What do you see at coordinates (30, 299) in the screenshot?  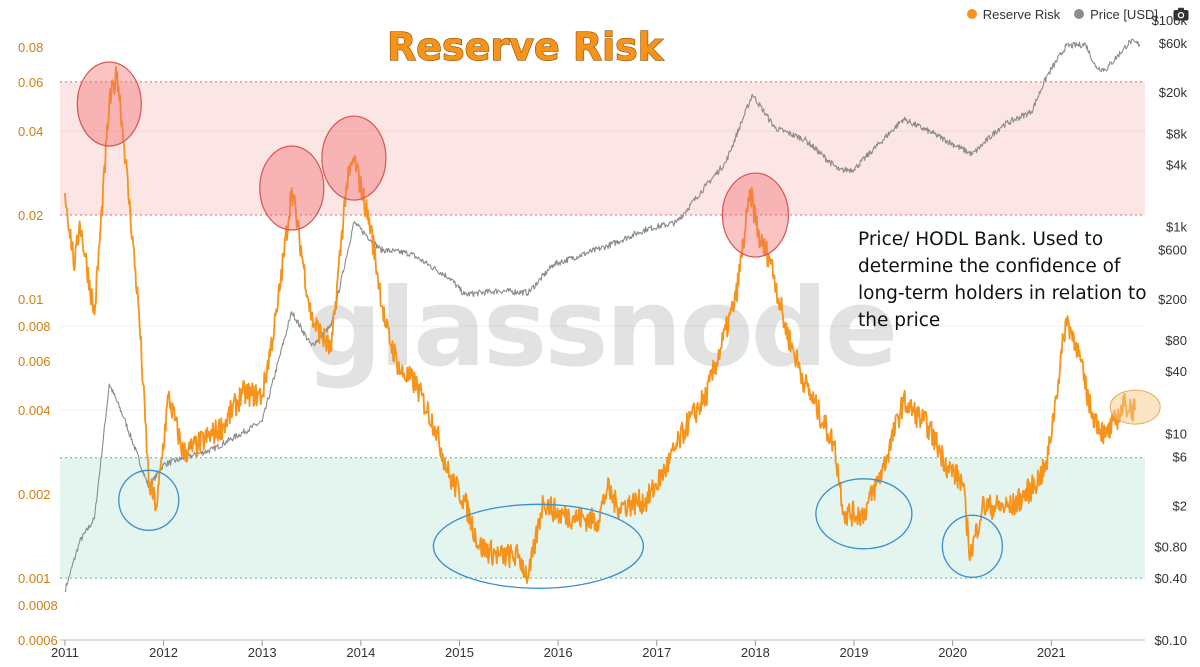 I see `left-tick-label: 0.01` at bounding box center [30, 299].